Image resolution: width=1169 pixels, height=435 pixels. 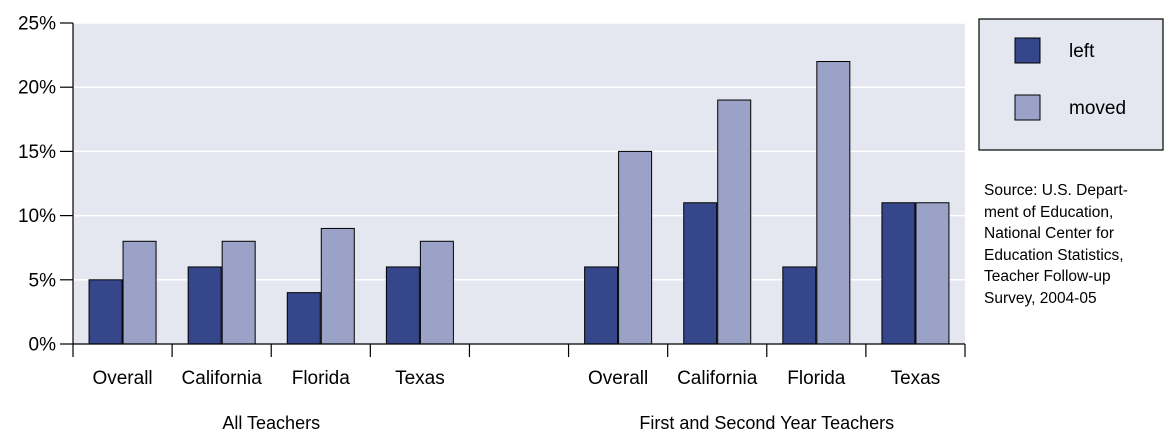 I want to click on legend-swatch-left, so click(x=1027, y=50).